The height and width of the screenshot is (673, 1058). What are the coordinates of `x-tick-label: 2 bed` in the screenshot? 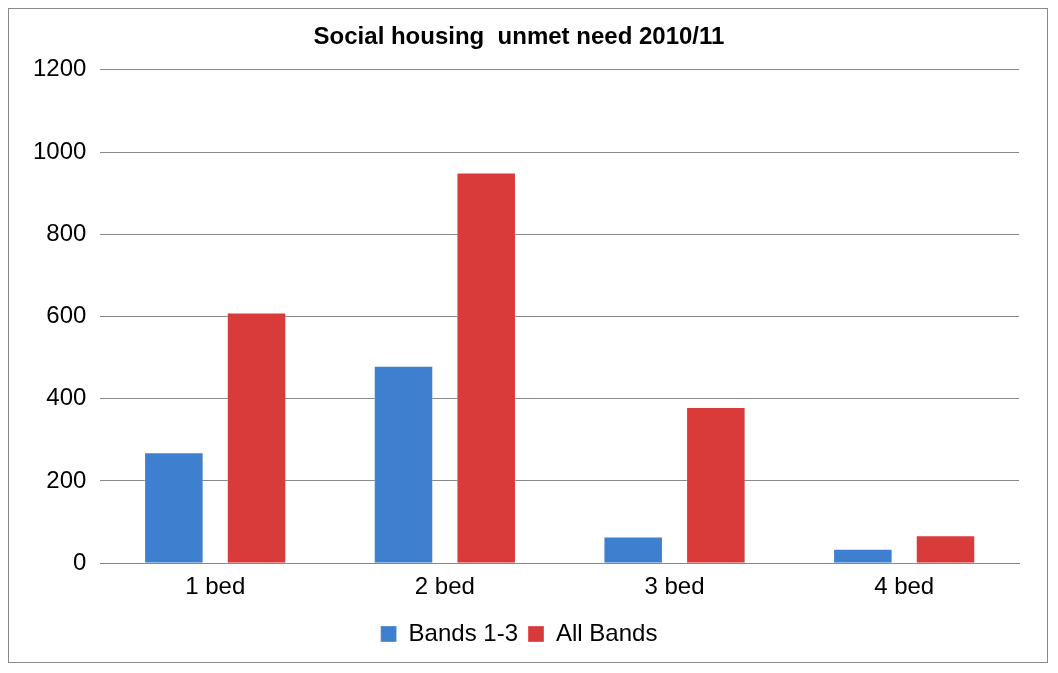 It's located at (444, 586).